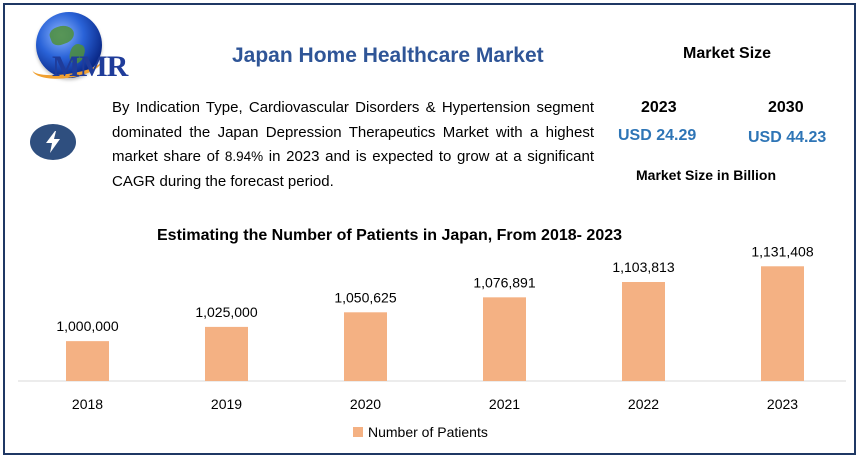 The image size is (865, 462). I want to click on bar-2023, so click(782, 323).